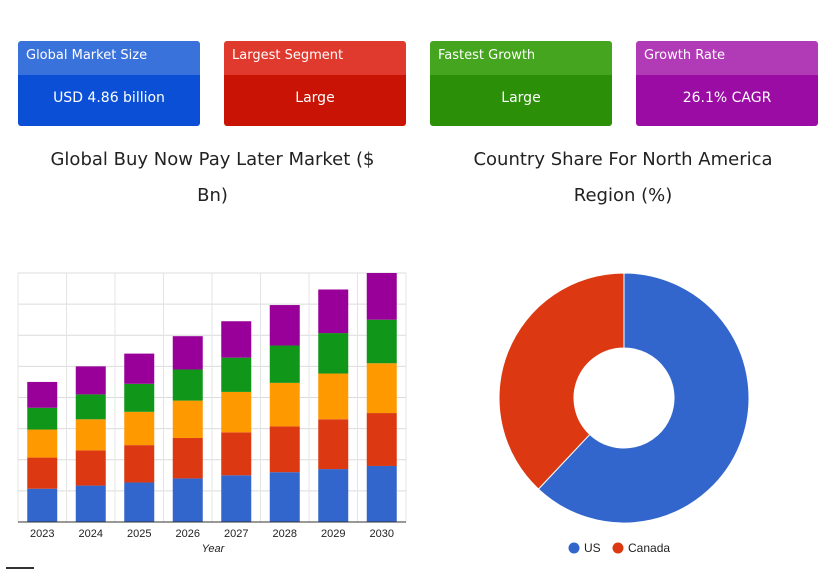 The width and height of the screenshot is (825, 569). I want to click on donut-slice-canada, so click(561, 381).